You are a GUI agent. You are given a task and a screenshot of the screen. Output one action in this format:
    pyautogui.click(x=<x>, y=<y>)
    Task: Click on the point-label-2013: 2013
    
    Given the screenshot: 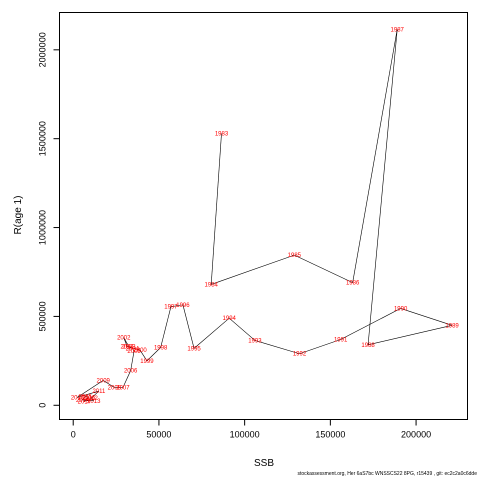 What is the action you would take?
    pyautogui.click(x=94, y=402)
    